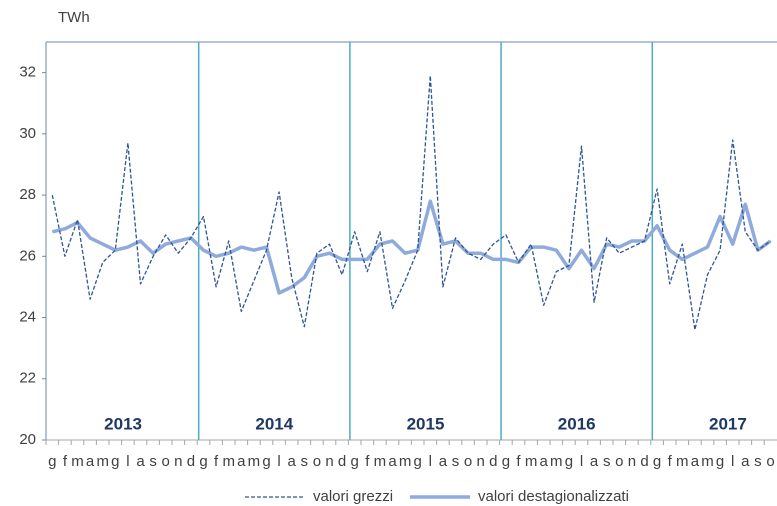 Image resolution: width=777 pixels, height=506 pixels. What do you see at coordinates (27, 72) in the screenshot?
I see `y-tick-label: 32` at bounding box center [27, 72].